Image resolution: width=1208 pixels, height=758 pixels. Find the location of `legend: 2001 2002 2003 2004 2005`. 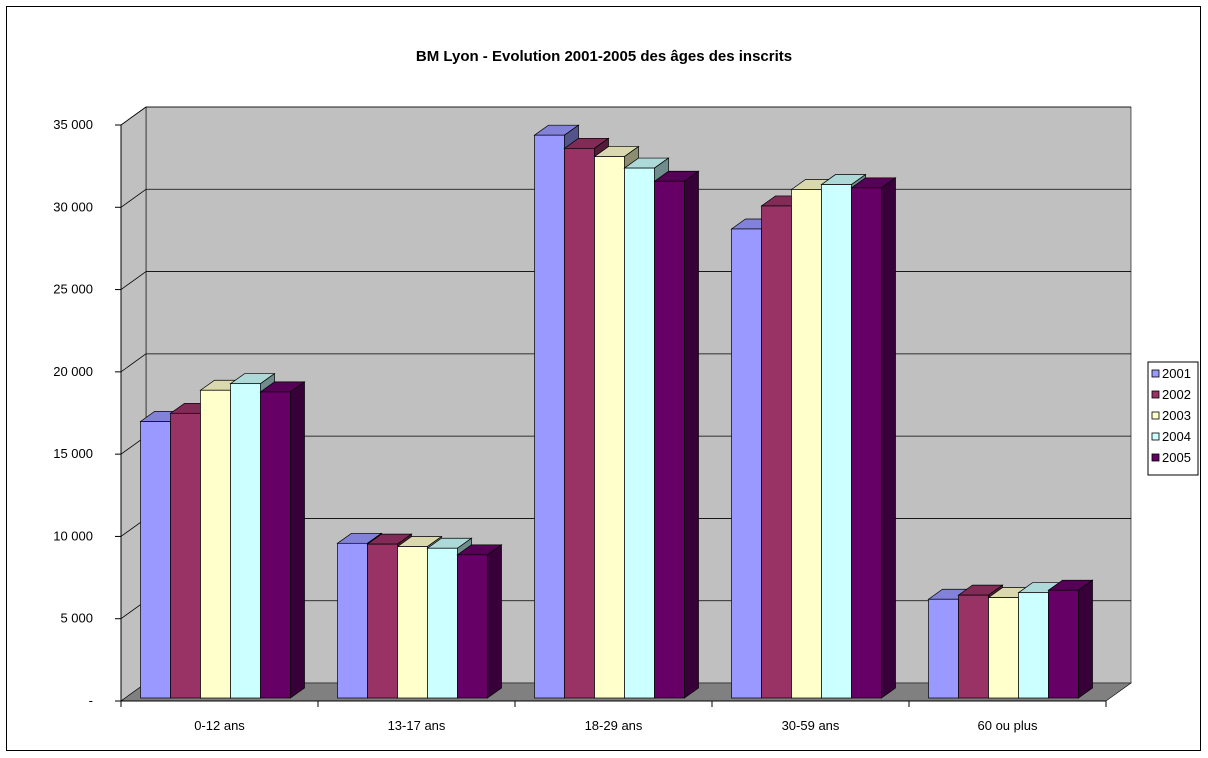

legend: 2001 2002 2003 2004 2005 is located at coordinates (1173, 418).